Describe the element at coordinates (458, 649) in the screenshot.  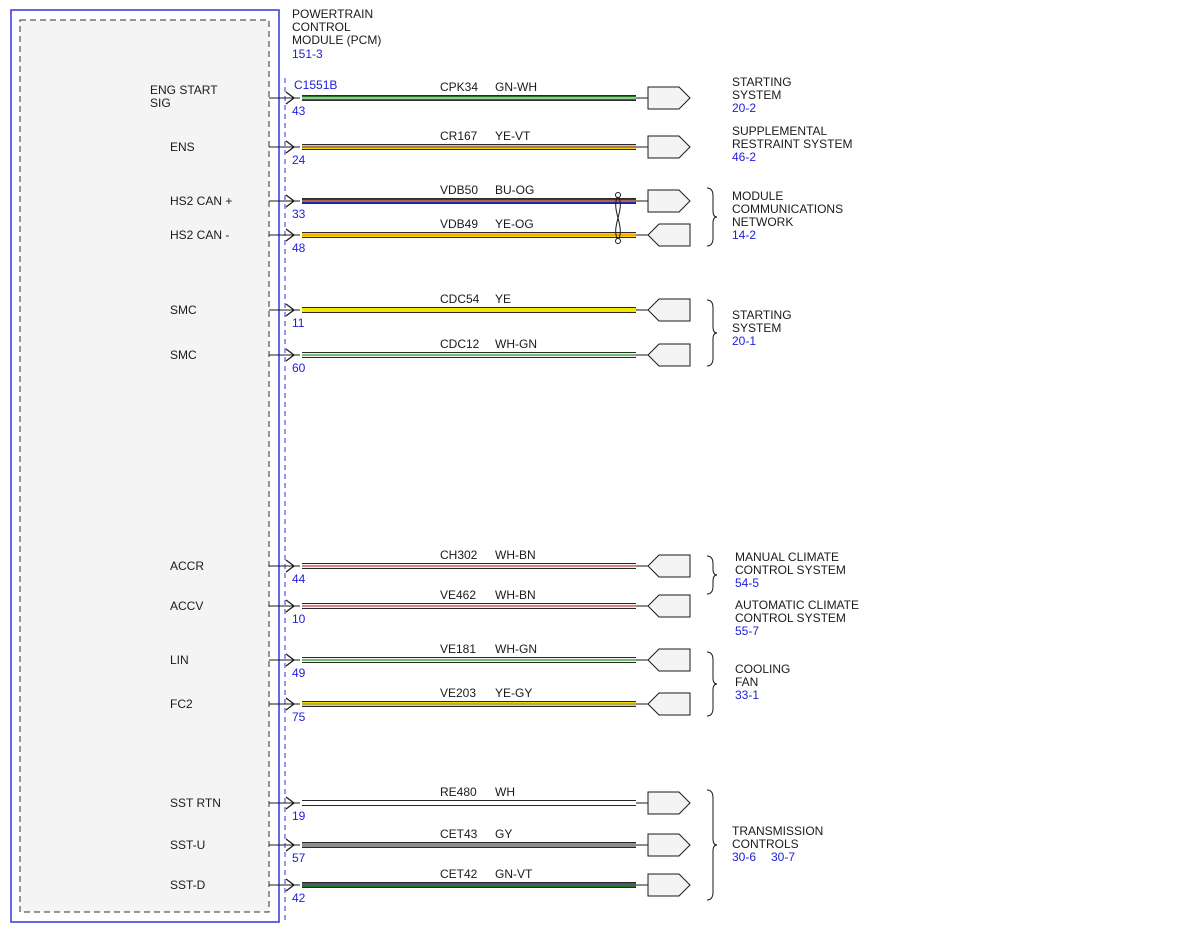
I see `circuit-id: VE181` at that location.